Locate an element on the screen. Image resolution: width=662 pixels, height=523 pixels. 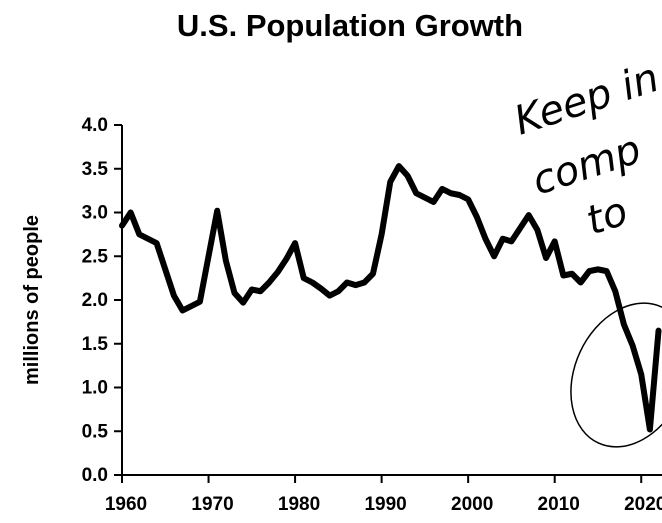
chart-title: U.S. Population Growth is located at coordinates (350, 25).